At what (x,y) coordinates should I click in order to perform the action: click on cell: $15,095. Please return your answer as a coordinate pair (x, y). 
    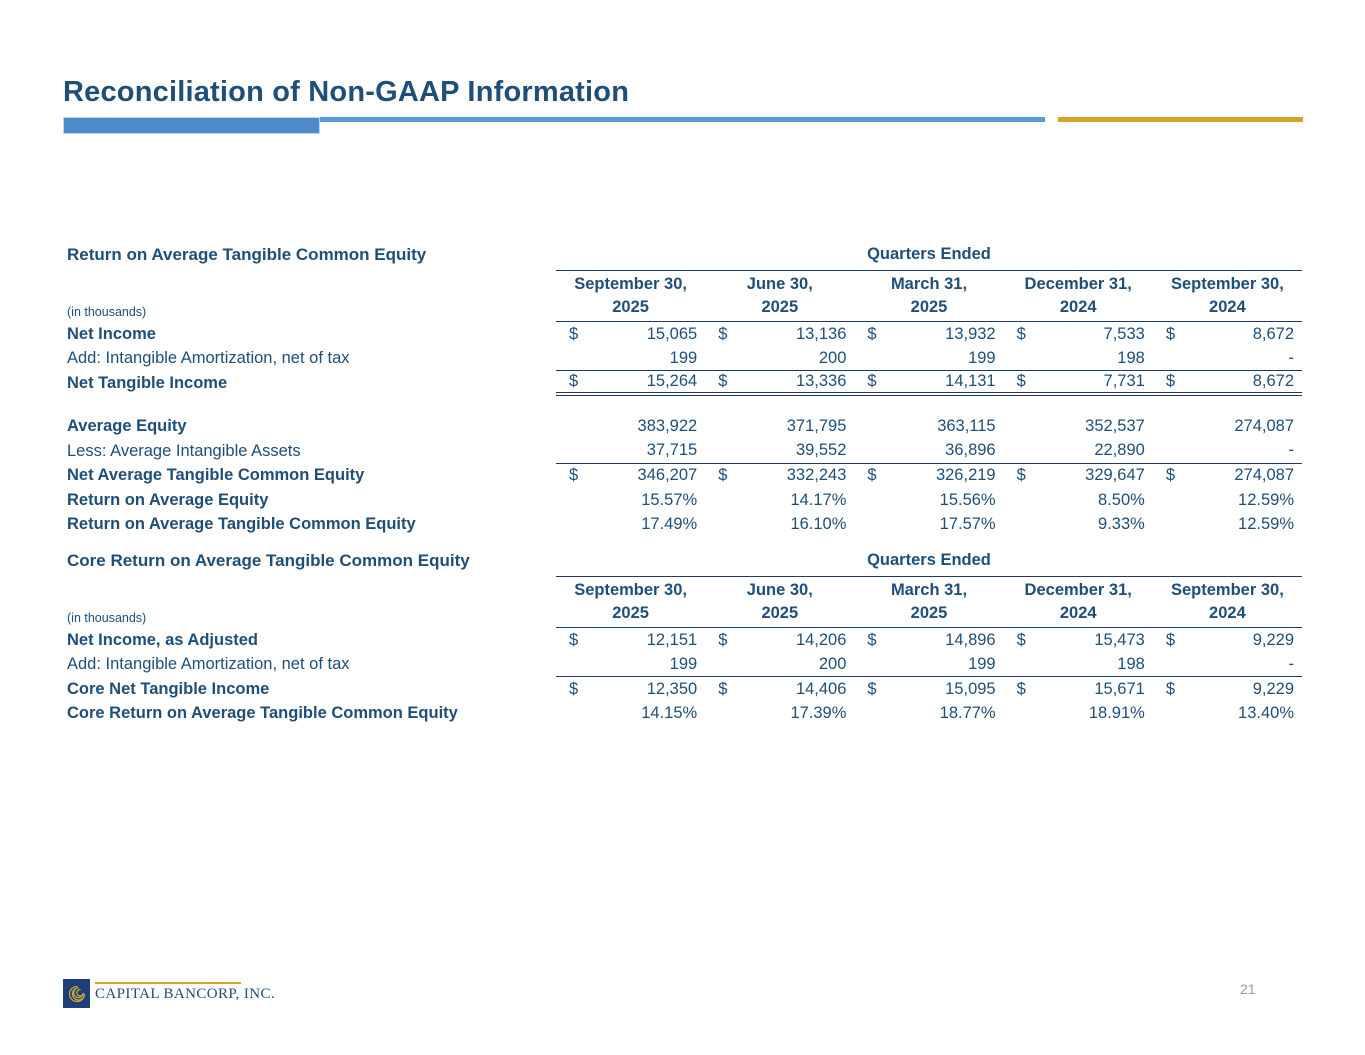
    Looking at the image, I should click on (928, 689).